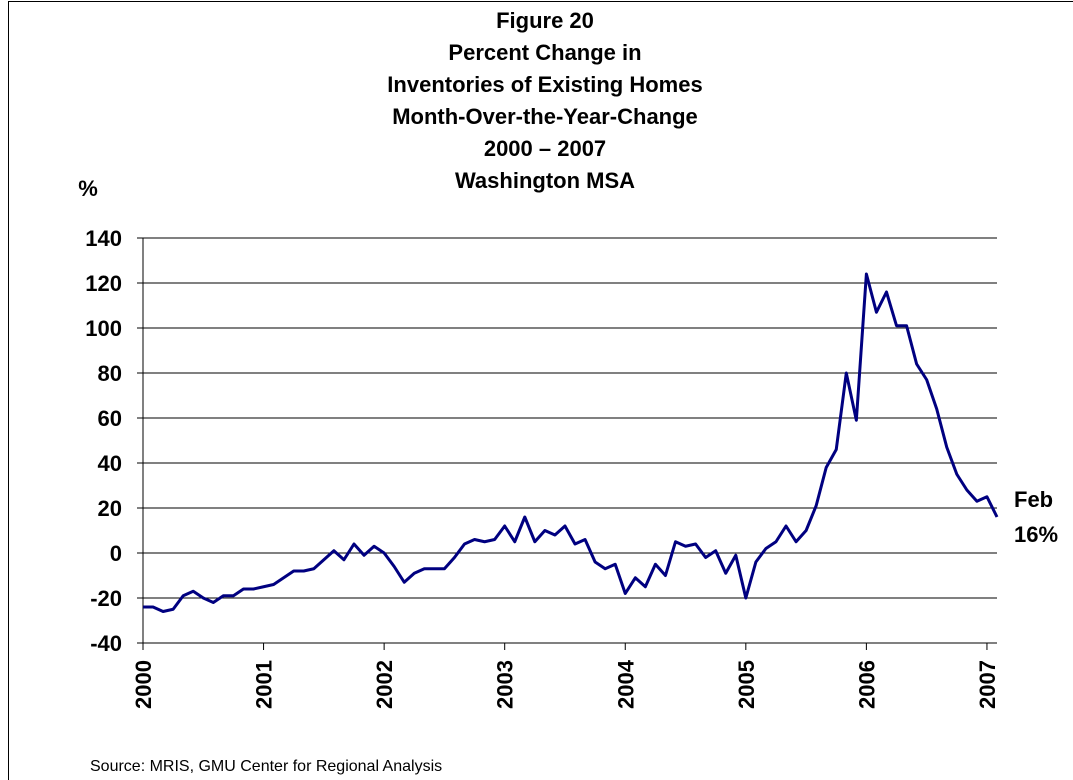  What do you see at coordinates (746, 684) in the screenshot?
I see `x-tick-label: 2005` at bounding box center [746, 684].